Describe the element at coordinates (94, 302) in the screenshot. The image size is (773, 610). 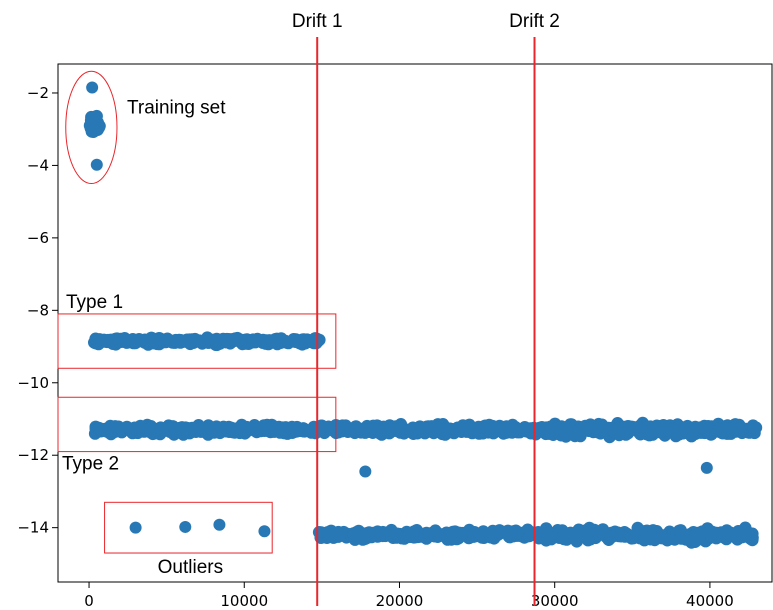
I see `type-1-label: Type 1` at that location.